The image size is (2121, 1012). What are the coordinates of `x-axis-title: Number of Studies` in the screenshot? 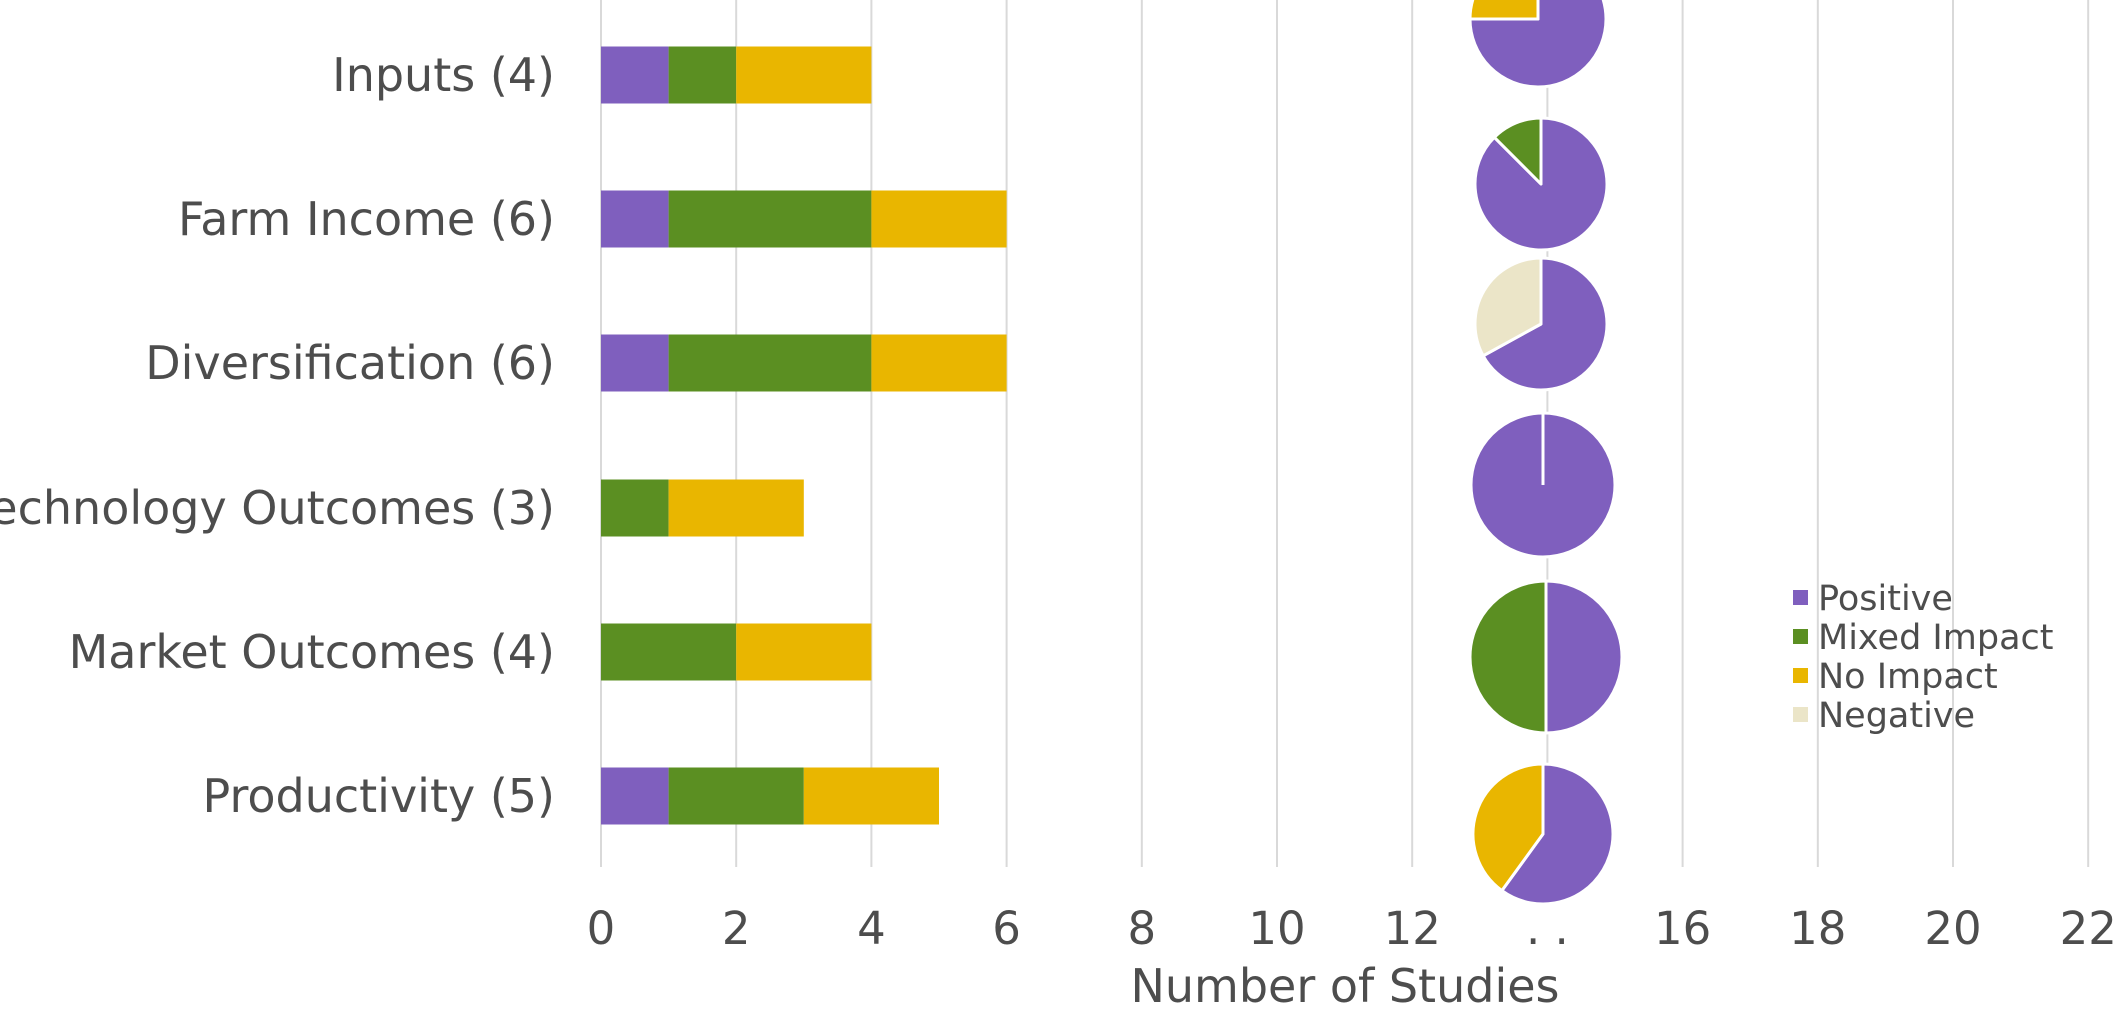 It's located at (1344, 985).